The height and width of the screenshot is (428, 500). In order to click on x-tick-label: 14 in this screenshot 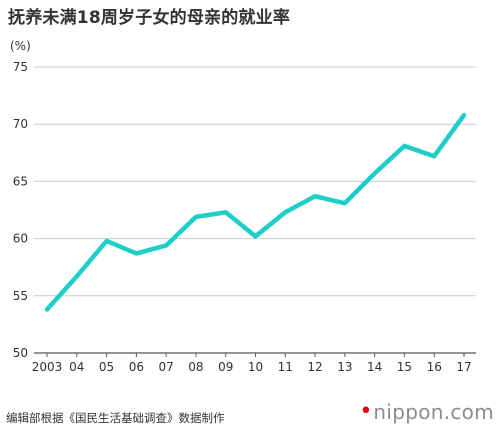, I will do `click(374, 367)`.